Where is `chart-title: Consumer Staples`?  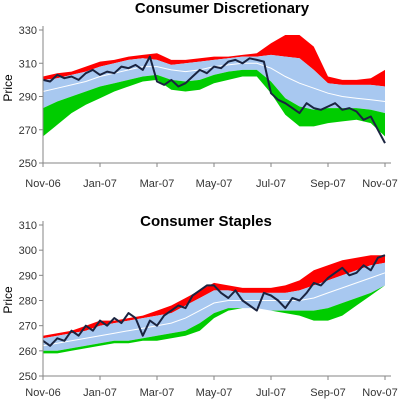 chart-title: Consumer Staples is located at coordinates (206, 221).